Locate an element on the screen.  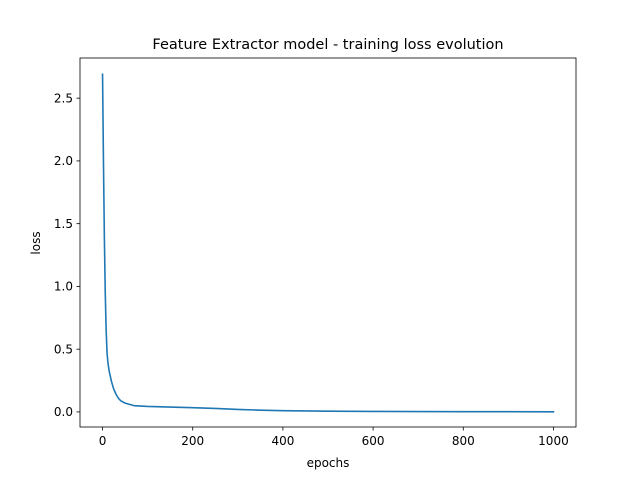
x-tick-label: 200 is located at coordinates (192, 441).